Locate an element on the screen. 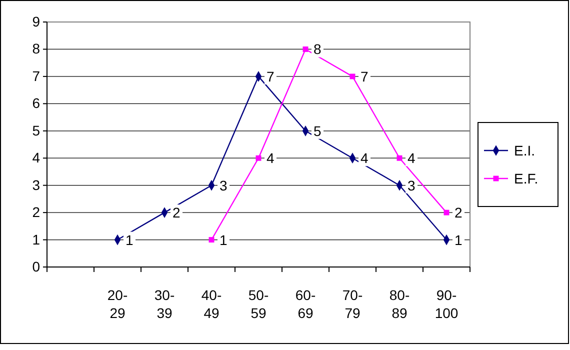 This screenshot has width=570, height=350. legend-label: E.I. is located at coordinates (525, 150).